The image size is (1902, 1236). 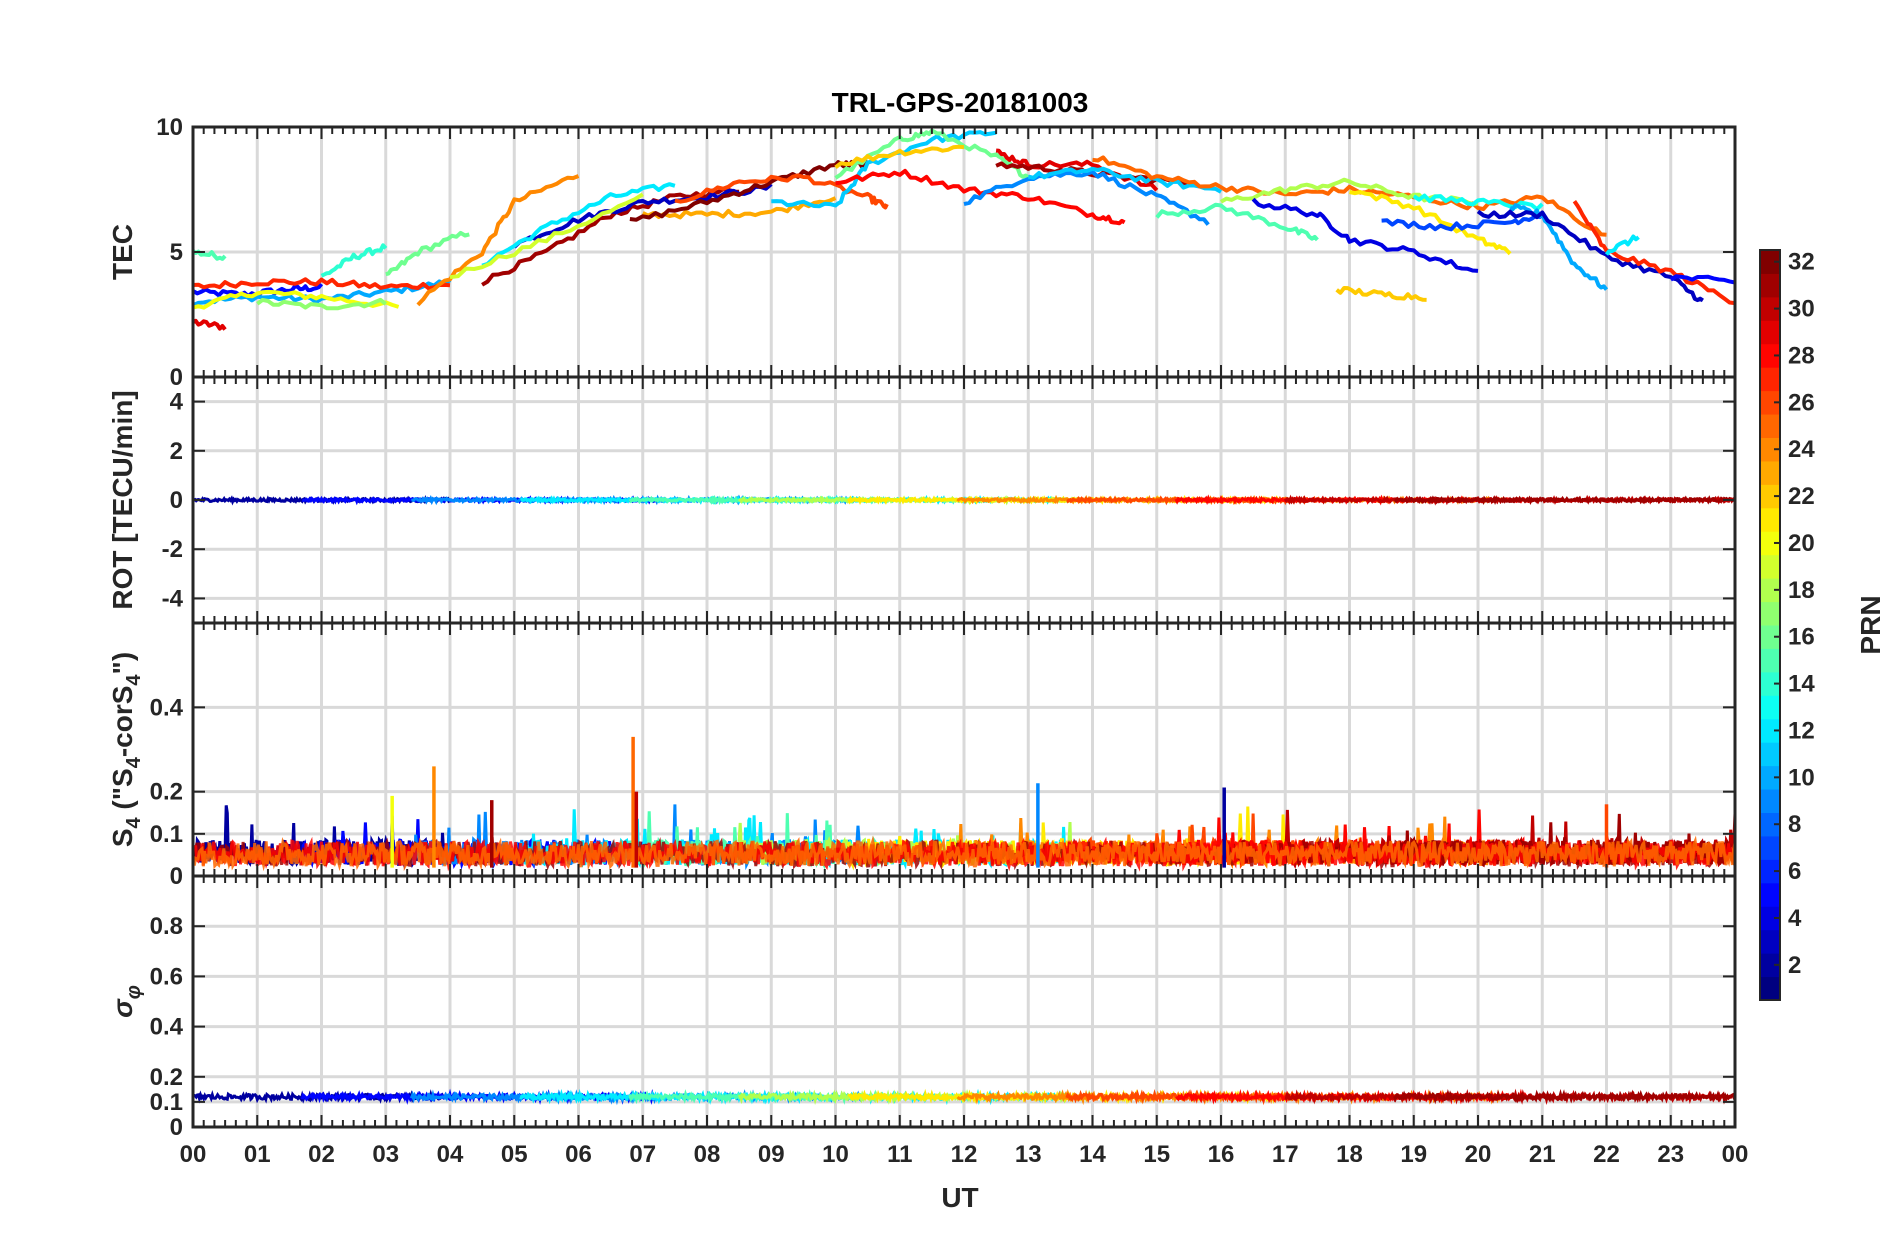 What do you see at coordinates (959, 1197) in the screenshot?
I see `x-axis-label: UT` at bounding box center [959, 1197].